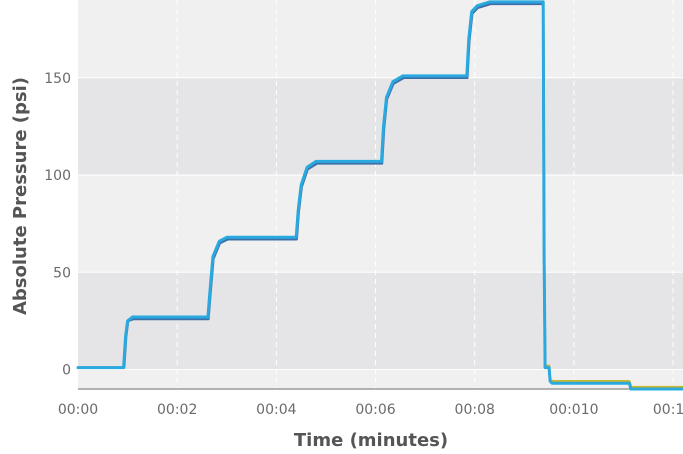 The width and height of the screenshot is (683, 454). I want to click on y-tick-label: 0, so click(66, 371).